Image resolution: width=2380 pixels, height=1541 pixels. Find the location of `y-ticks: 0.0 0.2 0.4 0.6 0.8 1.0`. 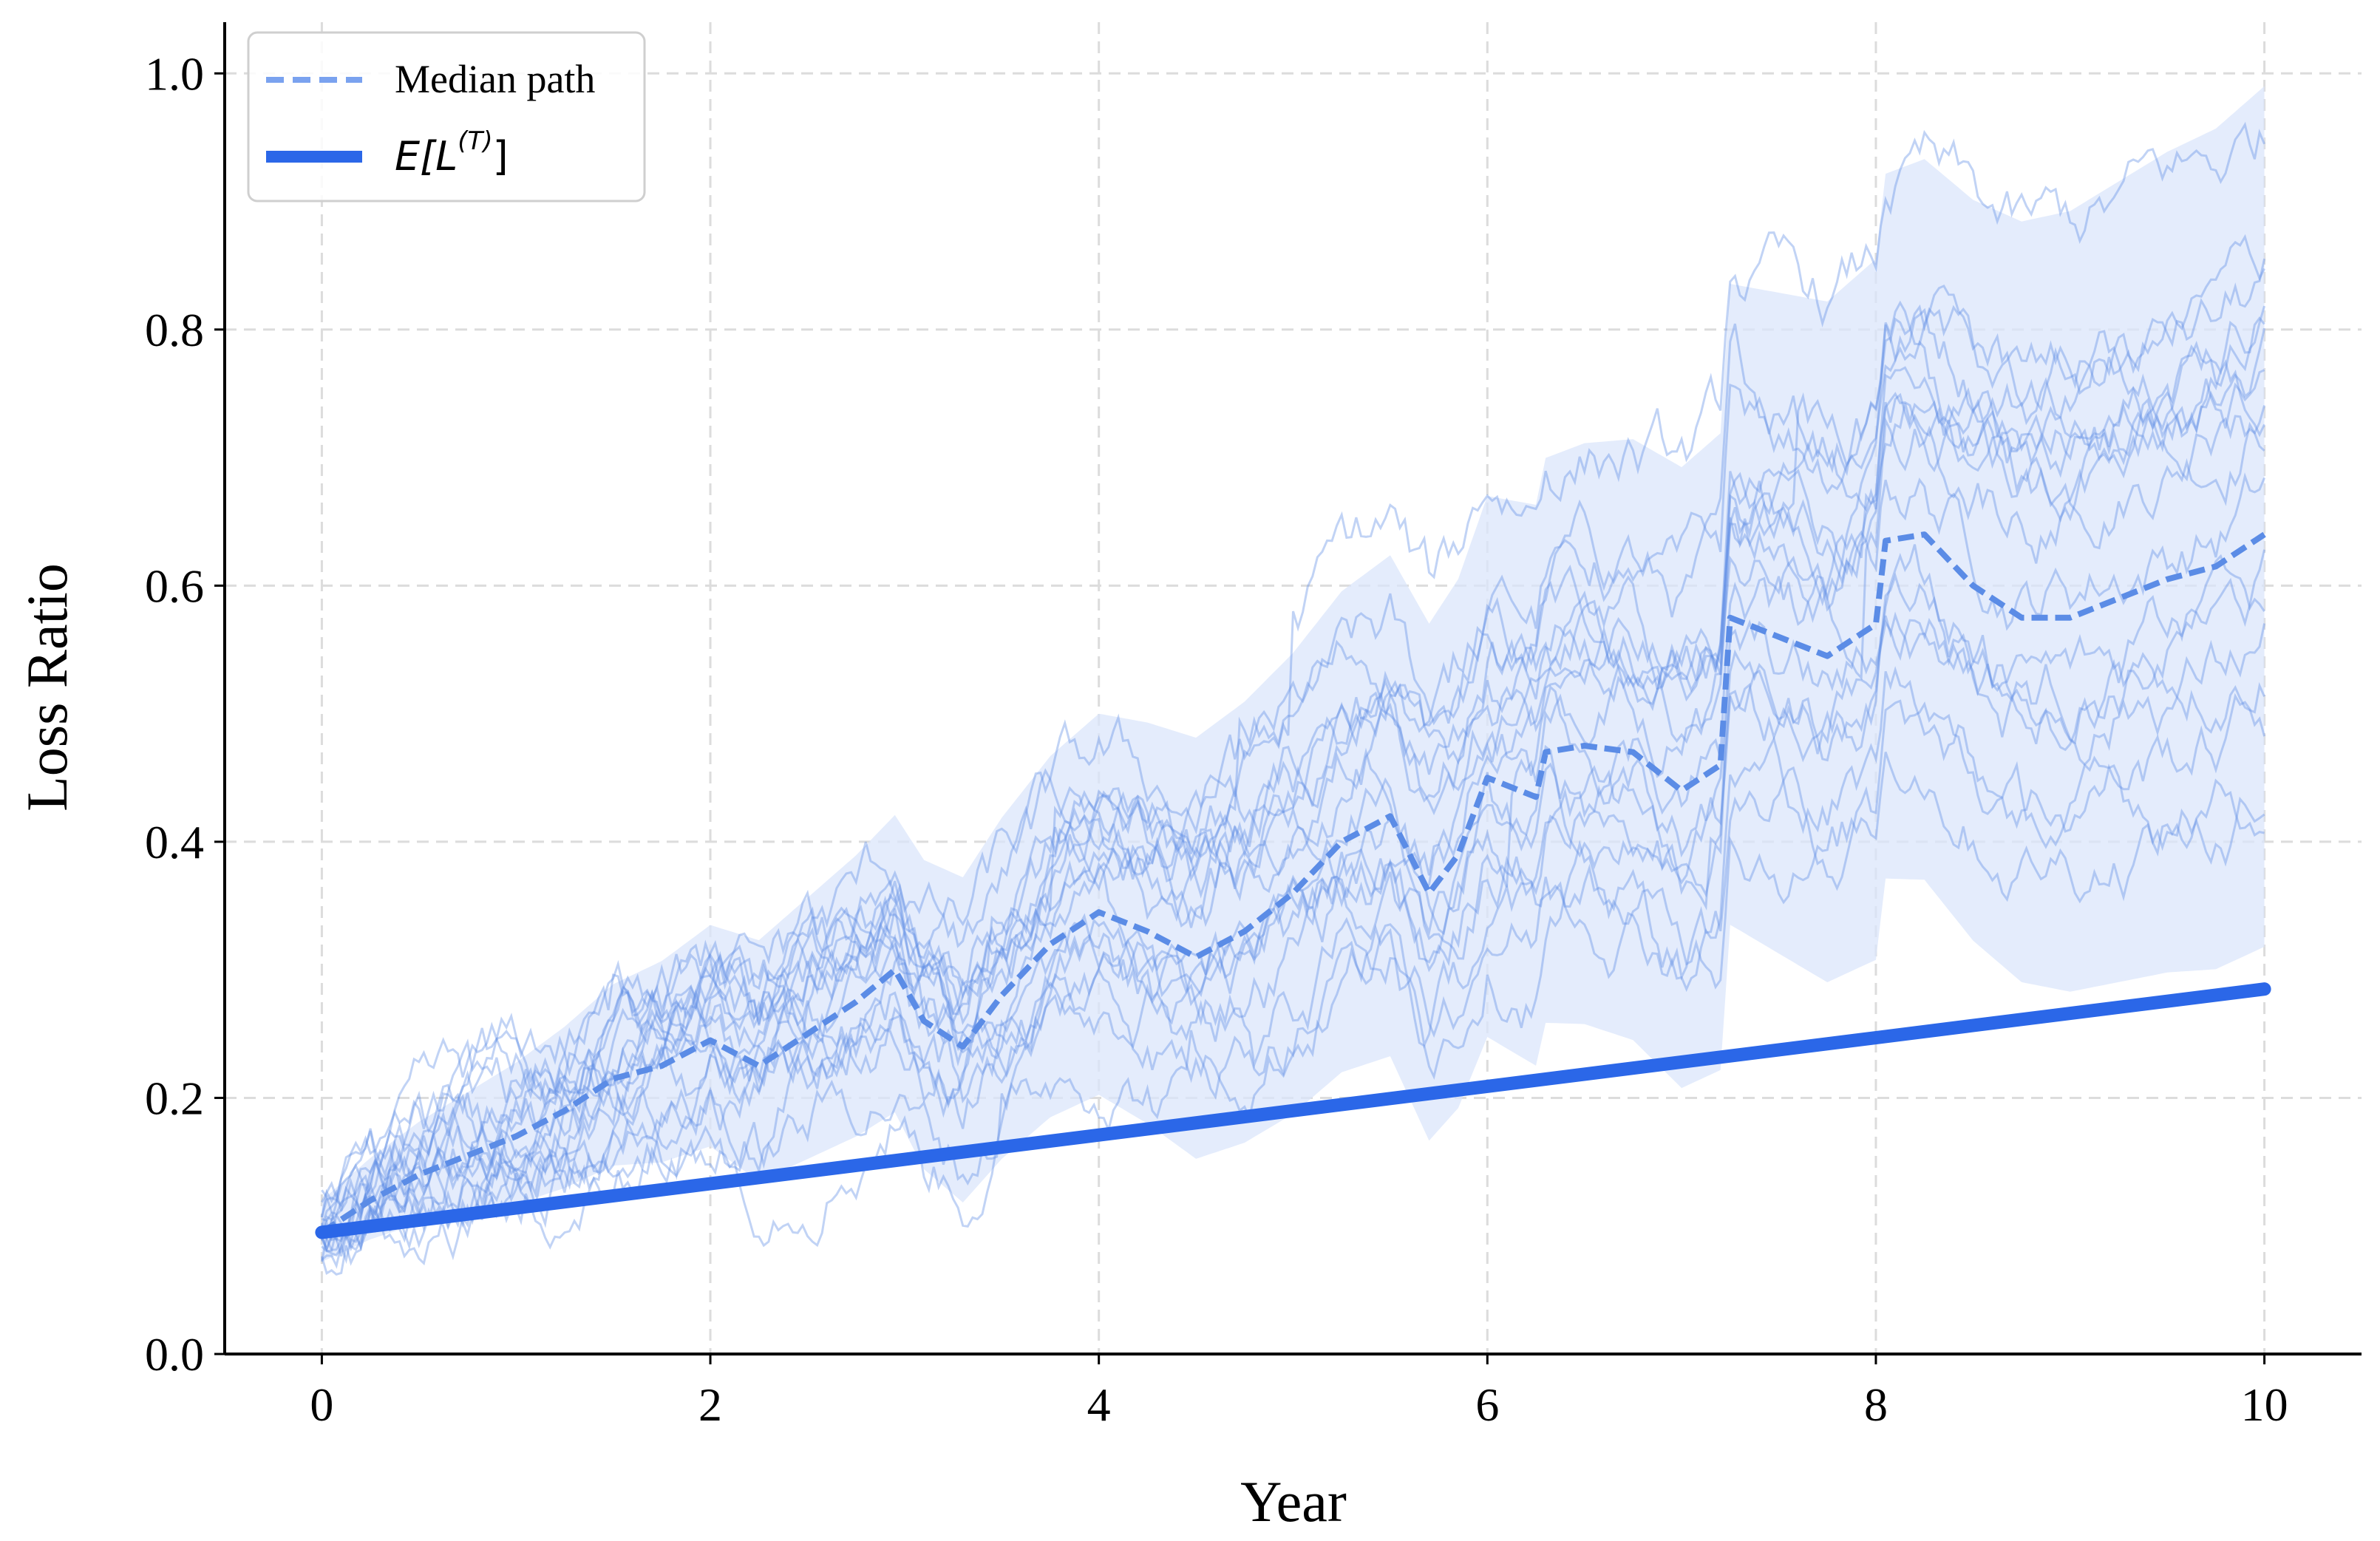

y-ticks: 0.0 0.2 0.4 0.6 0.8 1.0 is located at coordinates (185, 714).